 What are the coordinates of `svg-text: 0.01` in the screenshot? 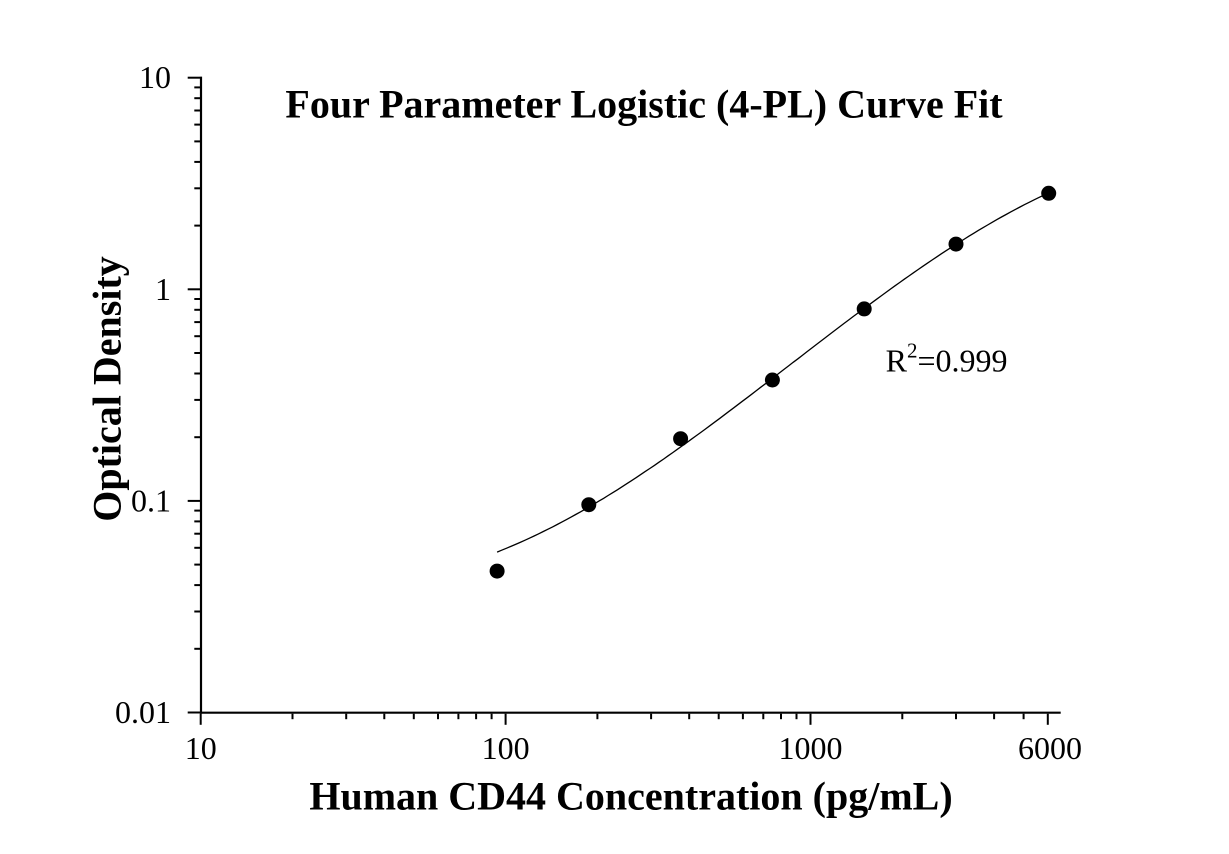 It's located at (143, 712).